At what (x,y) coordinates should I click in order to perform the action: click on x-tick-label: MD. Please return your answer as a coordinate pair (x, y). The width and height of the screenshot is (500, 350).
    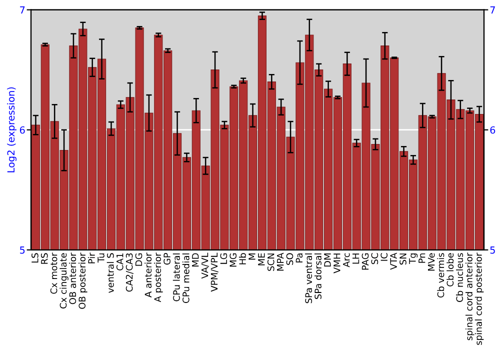
    Looking at the image, I should click on (195, 260).